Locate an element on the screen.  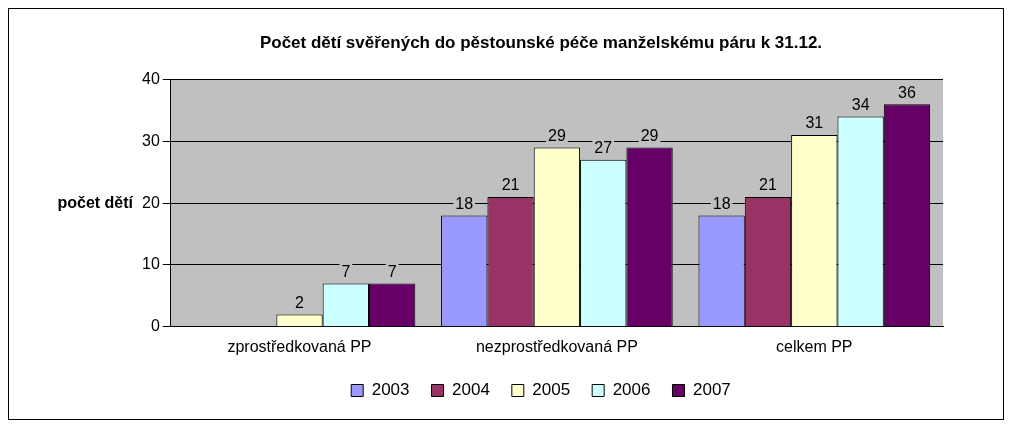
data-label: 34 is located at coordinates (860, 104).